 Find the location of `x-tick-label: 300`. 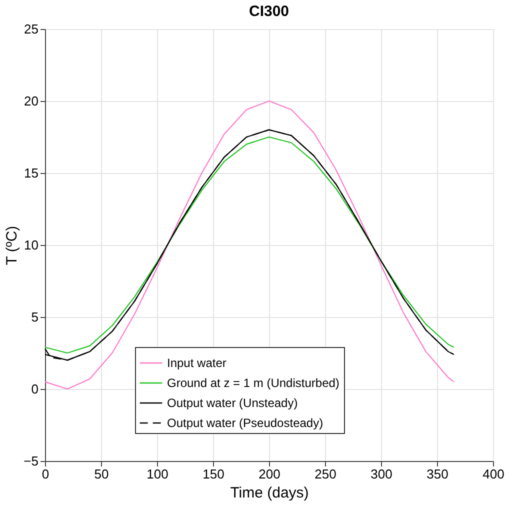

x-tick-label: 300 is located at coordinates (381, 474).